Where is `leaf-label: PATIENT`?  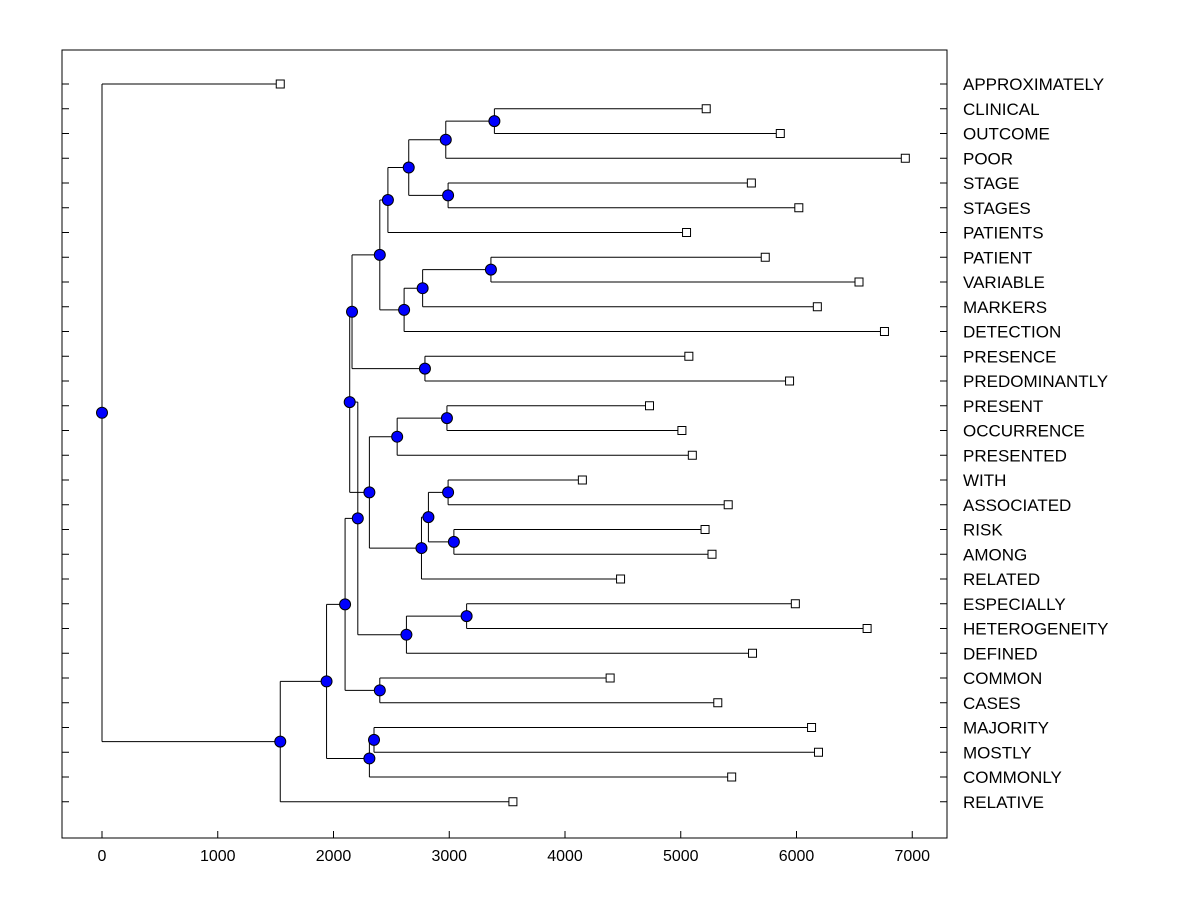
leaf-label: PATIENT is located at coordinates (997, 257).